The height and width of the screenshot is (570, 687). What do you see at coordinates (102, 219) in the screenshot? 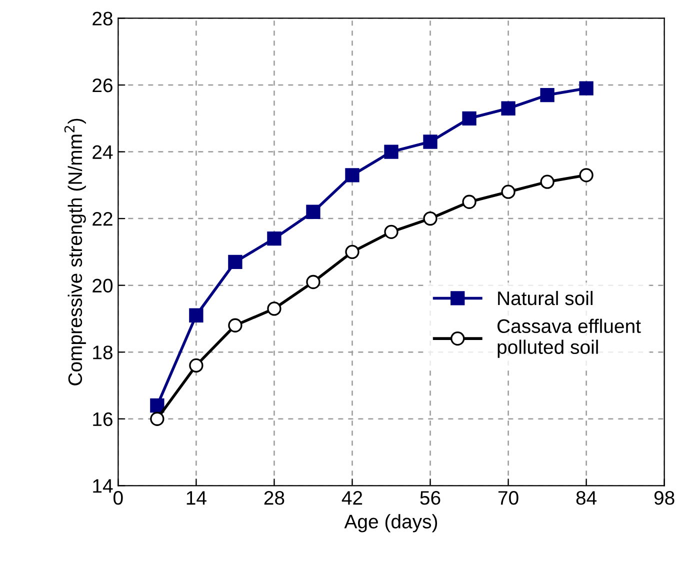
I see `y-tick-label: 22` at bounding box center [102, 219].